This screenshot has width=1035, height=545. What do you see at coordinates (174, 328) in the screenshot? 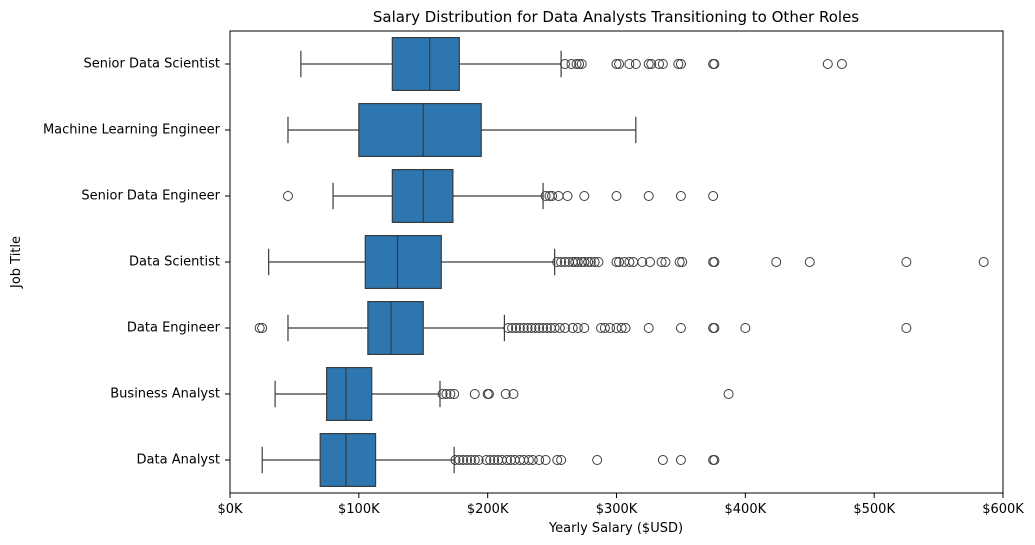
I see `y-tick-label: Data Engineer` at bounding box center [174, 328].